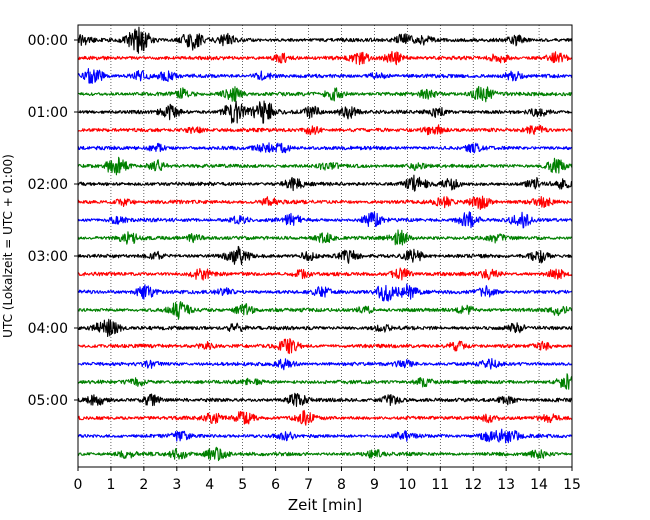 This screenshot has height=520, width=650. I want to click on y-tick-label-3: 03:00, so click(48, 257).